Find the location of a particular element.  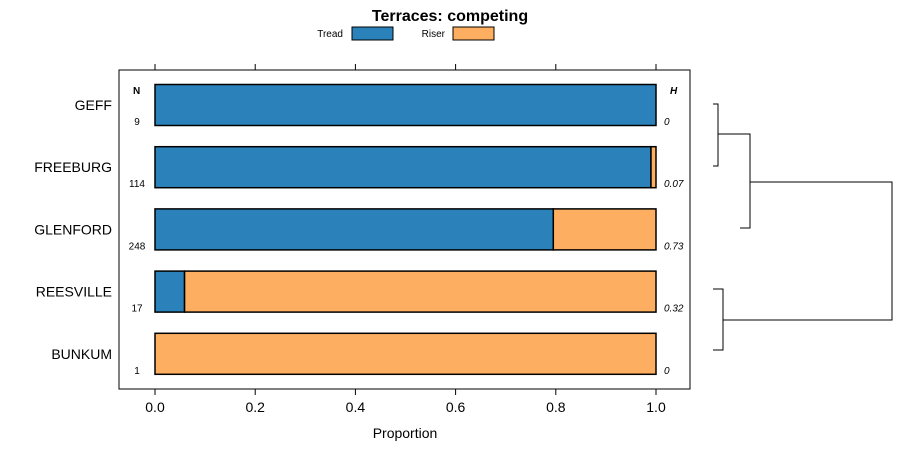

chart-title: Terraces: competing is located at coordinates (450, 16).